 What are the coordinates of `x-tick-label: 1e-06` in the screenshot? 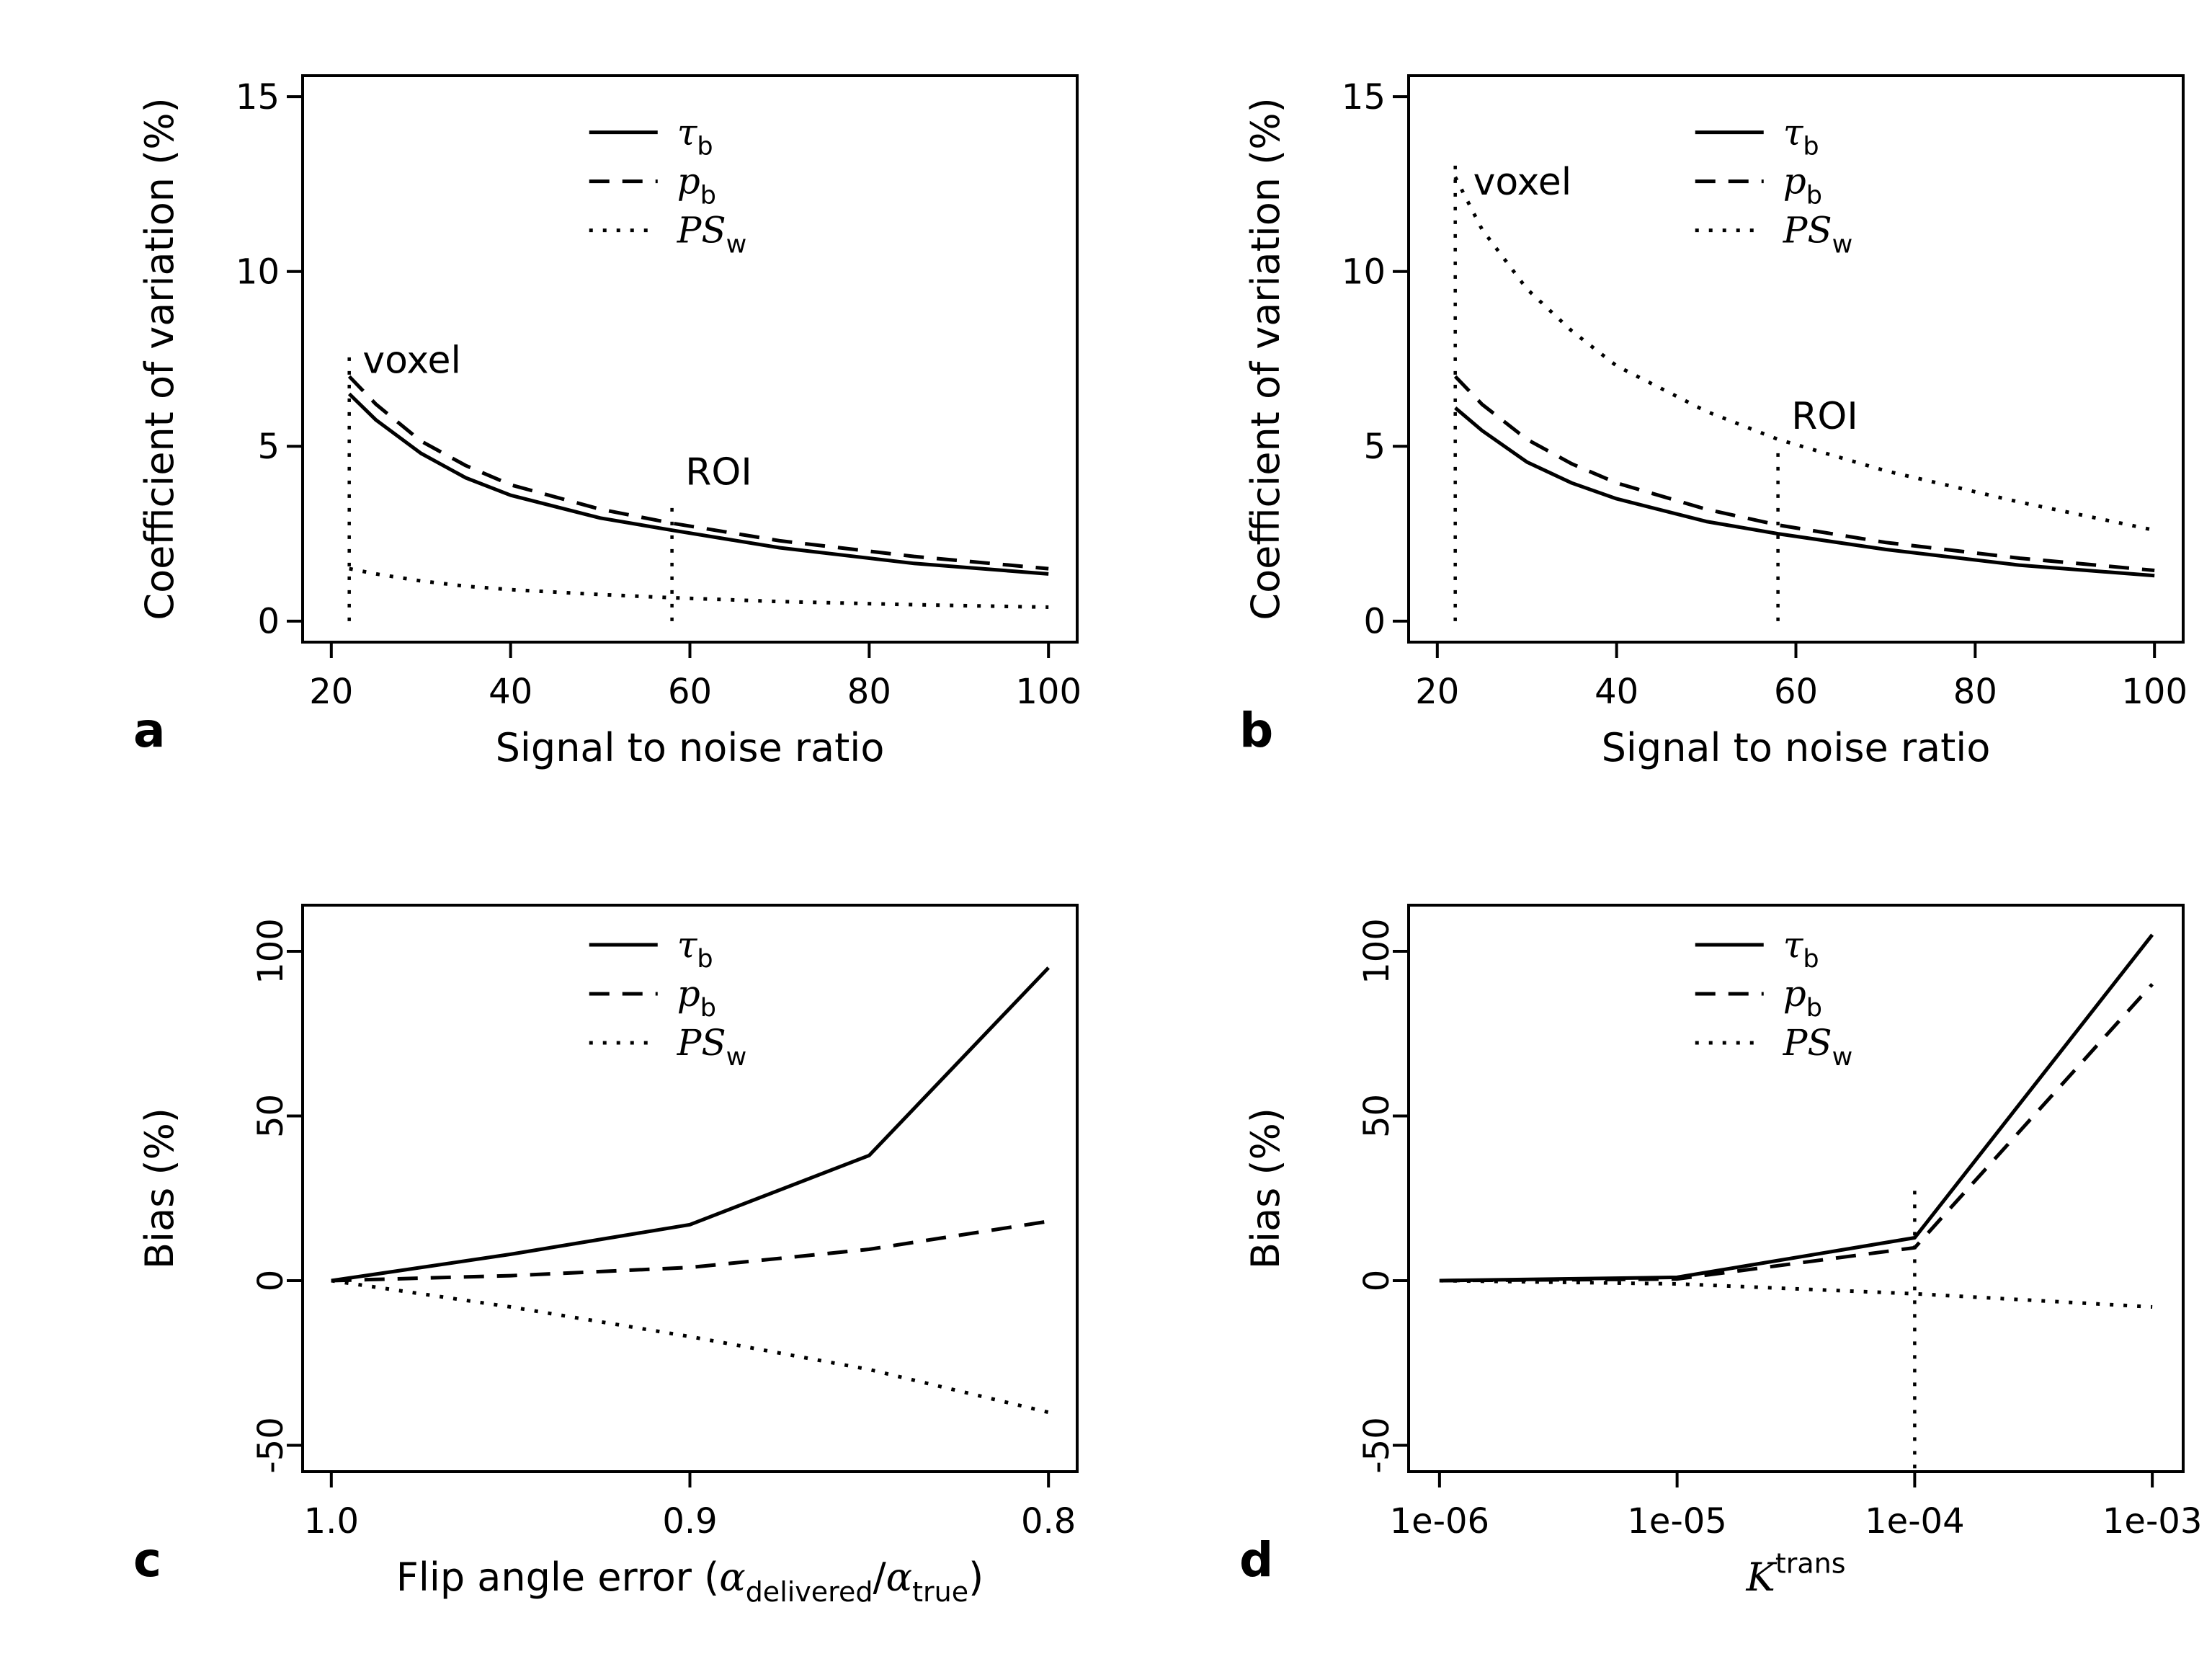 It's located at (1440, 1522).